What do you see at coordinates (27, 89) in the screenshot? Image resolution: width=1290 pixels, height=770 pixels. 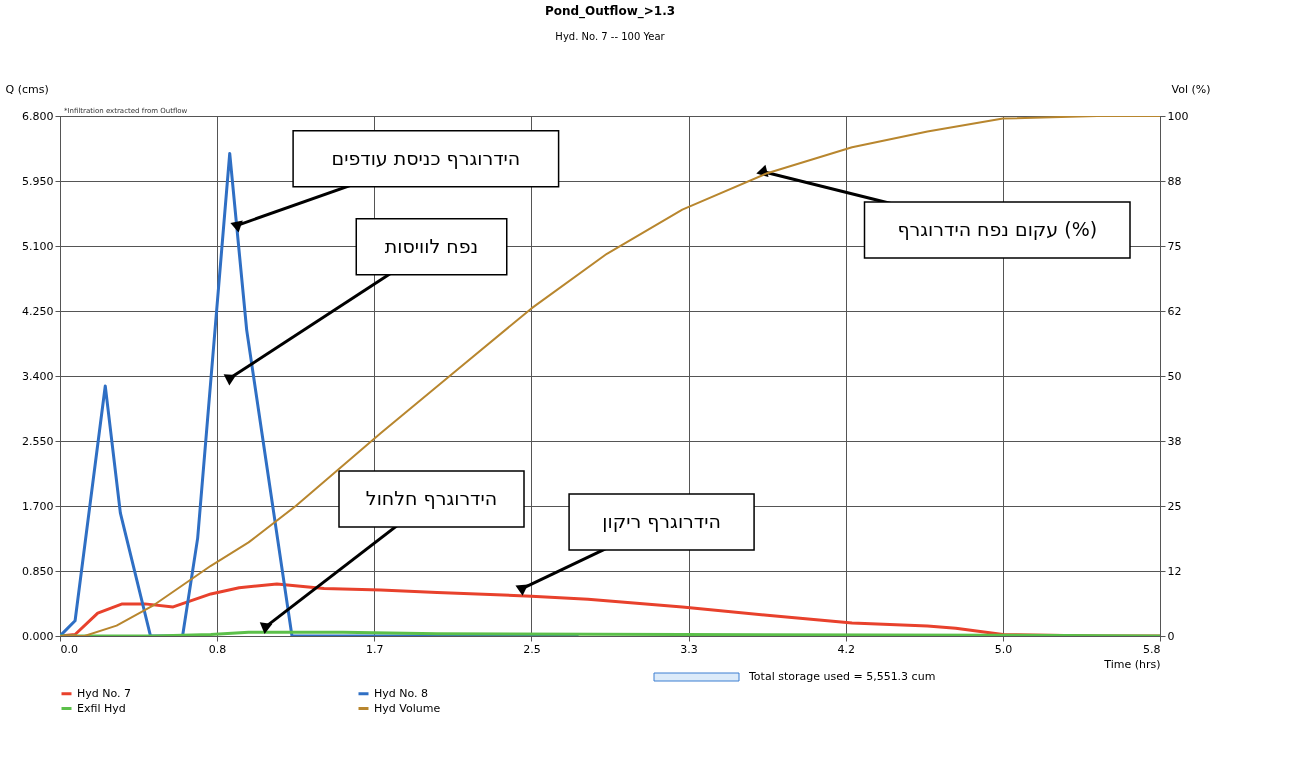 I see `y-axis-title: Q (cms)` at bounding box center [27, 89].